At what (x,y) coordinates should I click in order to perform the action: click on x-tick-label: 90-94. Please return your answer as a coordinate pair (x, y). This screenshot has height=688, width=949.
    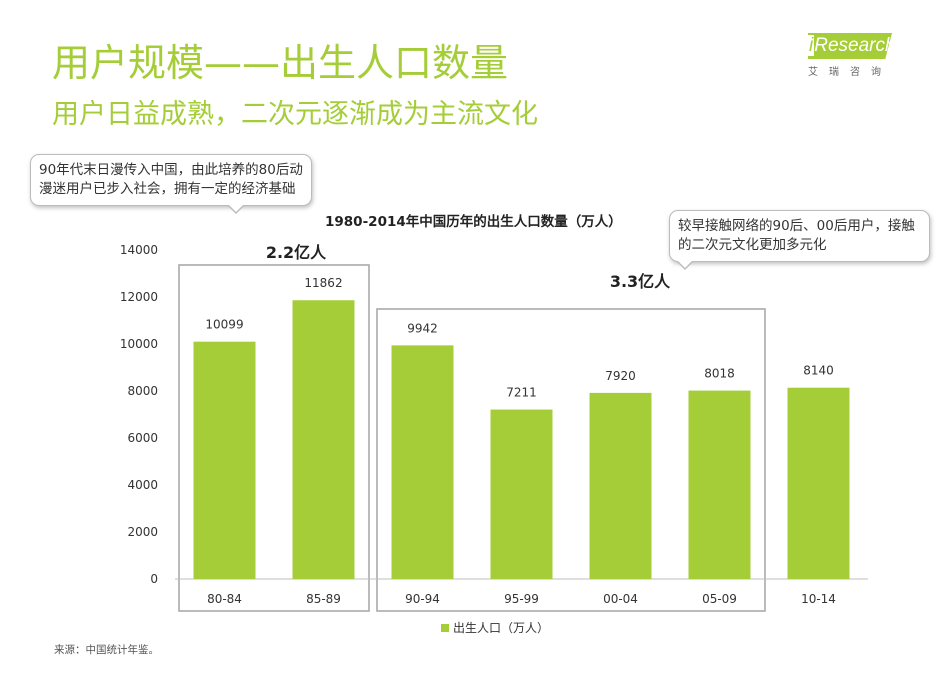
    Looking at the image, I should click on (422, 599).